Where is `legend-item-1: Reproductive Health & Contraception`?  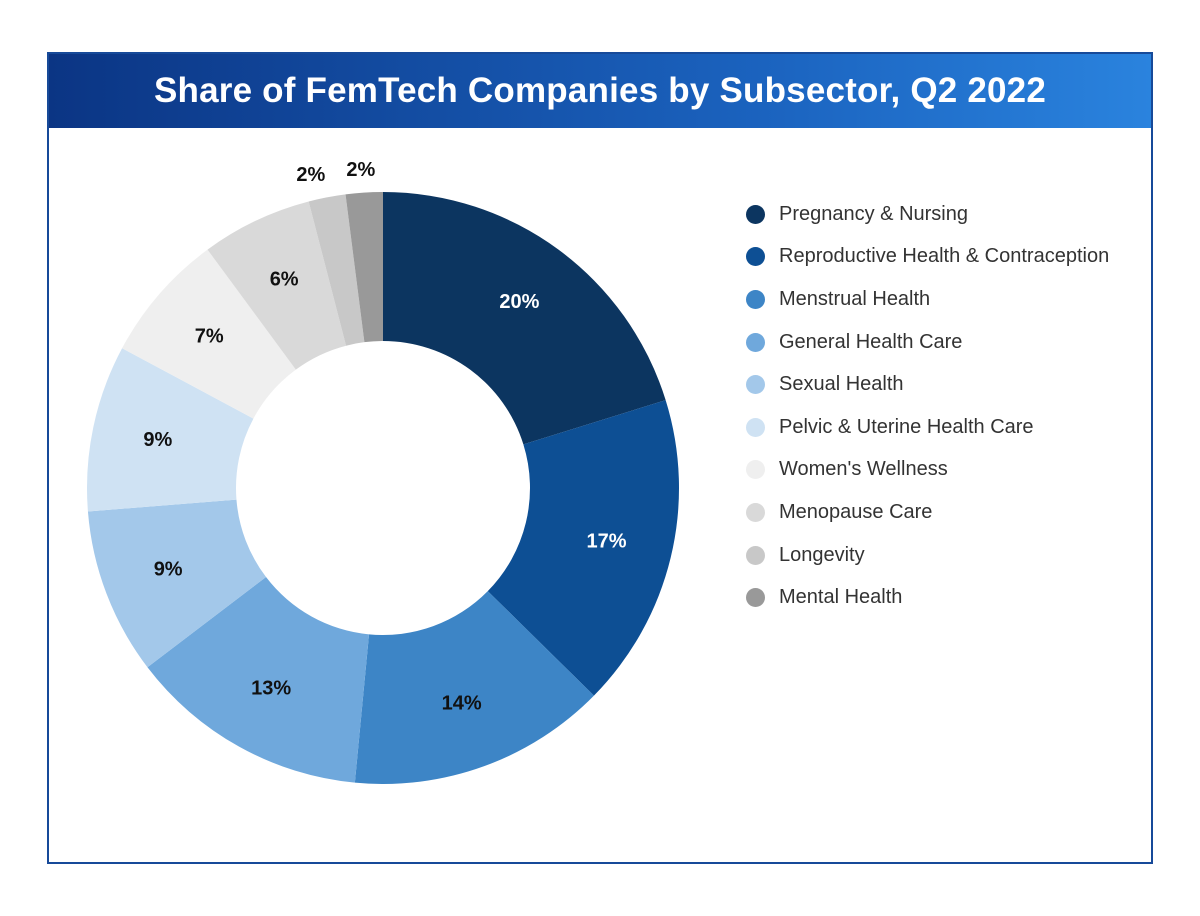 legend-item-1: Reproductive Health & Contraception is located at coordinates (927, 257).